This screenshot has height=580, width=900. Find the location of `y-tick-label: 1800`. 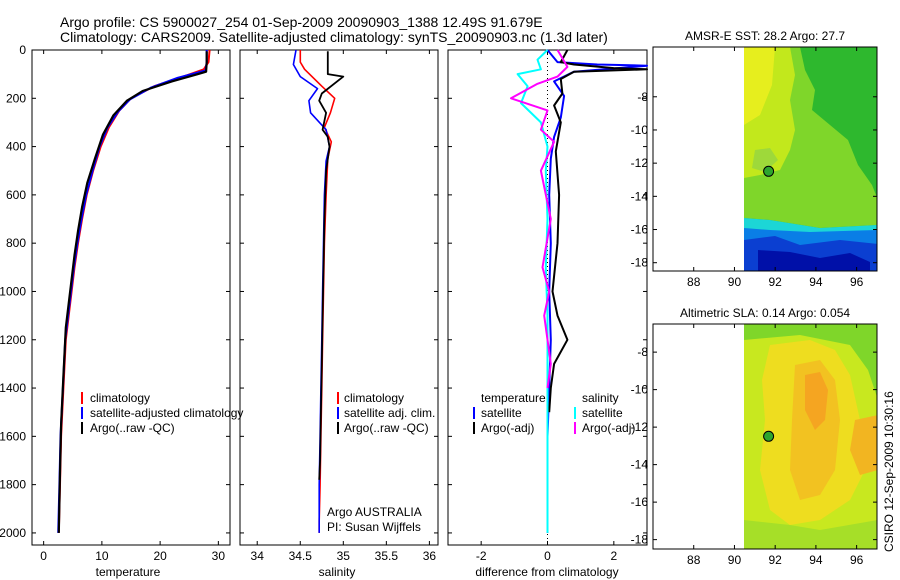

y-tick-label: 1800 is located at coordinates (13, 485).